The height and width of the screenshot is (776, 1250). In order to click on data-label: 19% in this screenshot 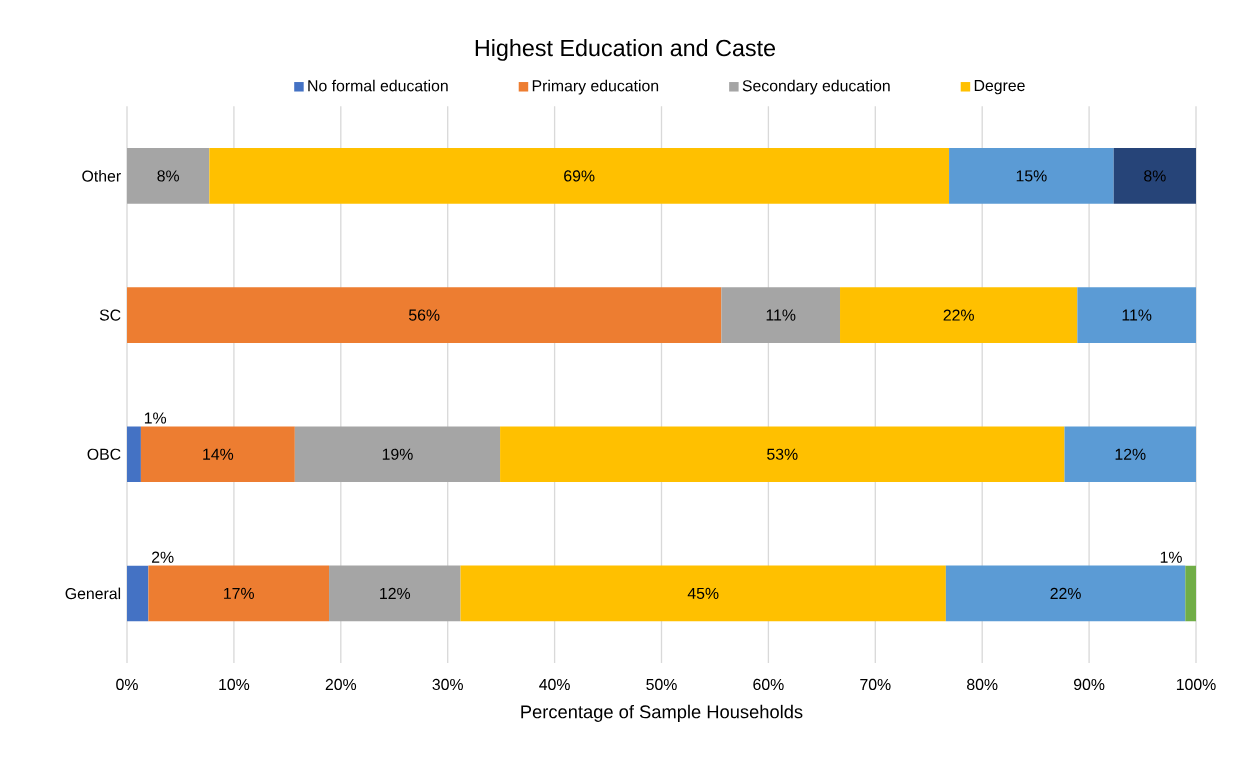, I will do `click(397, 454)`.